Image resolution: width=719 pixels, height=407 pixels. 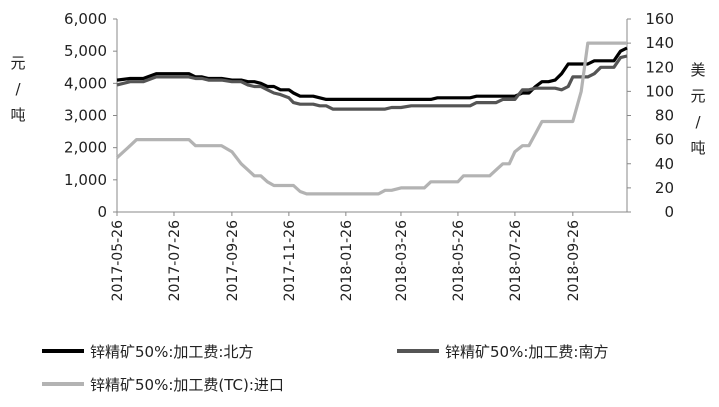 What do you see at coordinates (118, 260) in the screenshot?
I see `x-tick-label: 2017-05-26` at bounding box center [118, 260].